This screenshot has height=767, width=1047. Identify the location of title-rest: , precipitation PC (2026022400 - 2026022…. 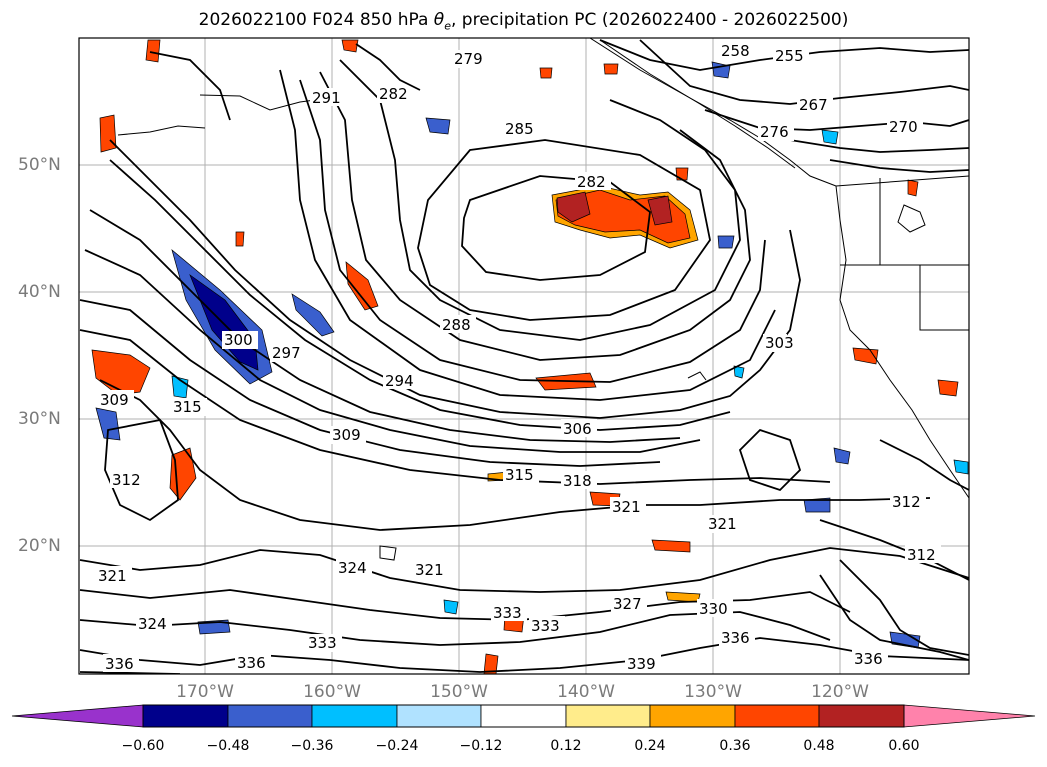
(649, 20).